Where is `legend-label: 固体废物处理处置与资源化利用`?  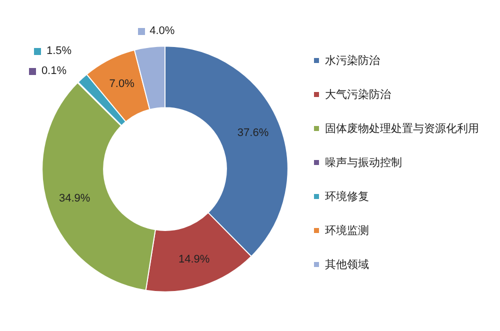 legend-label: 固体废物处理处置与资源化利用 is located at coordinates (402, 128).